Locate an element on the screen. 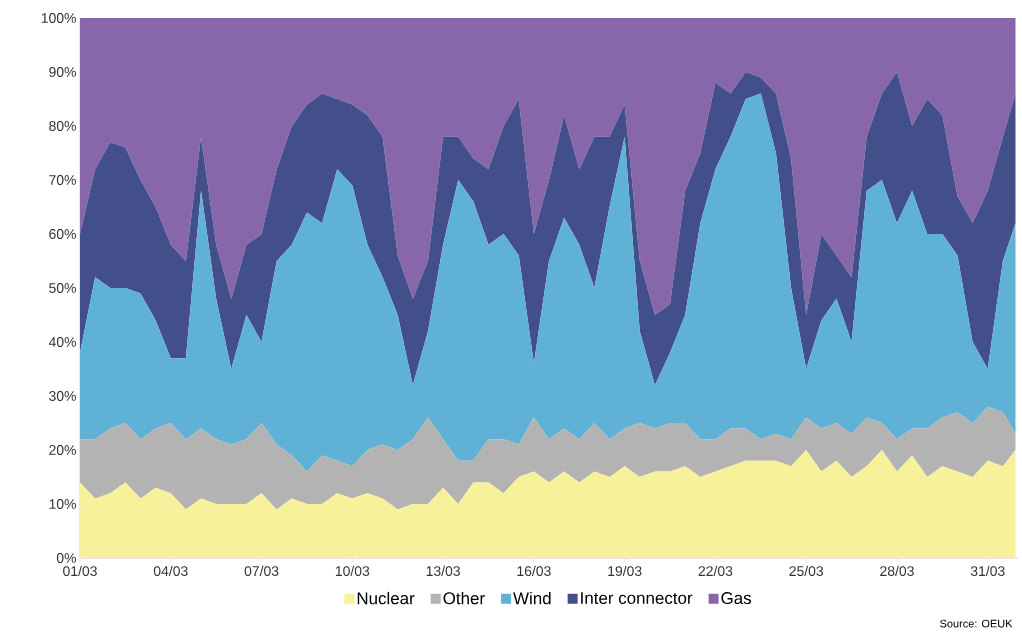 The image size is (1022, 634). x-tick-label: 16/03 is located at coordinates (534, 571).